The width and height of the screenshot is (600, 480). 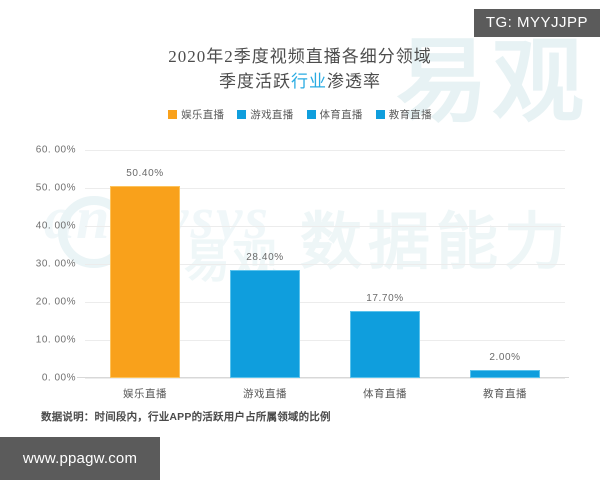 I want to click on x-axis-category-label: 教育直播, so click(x=505, y=394).